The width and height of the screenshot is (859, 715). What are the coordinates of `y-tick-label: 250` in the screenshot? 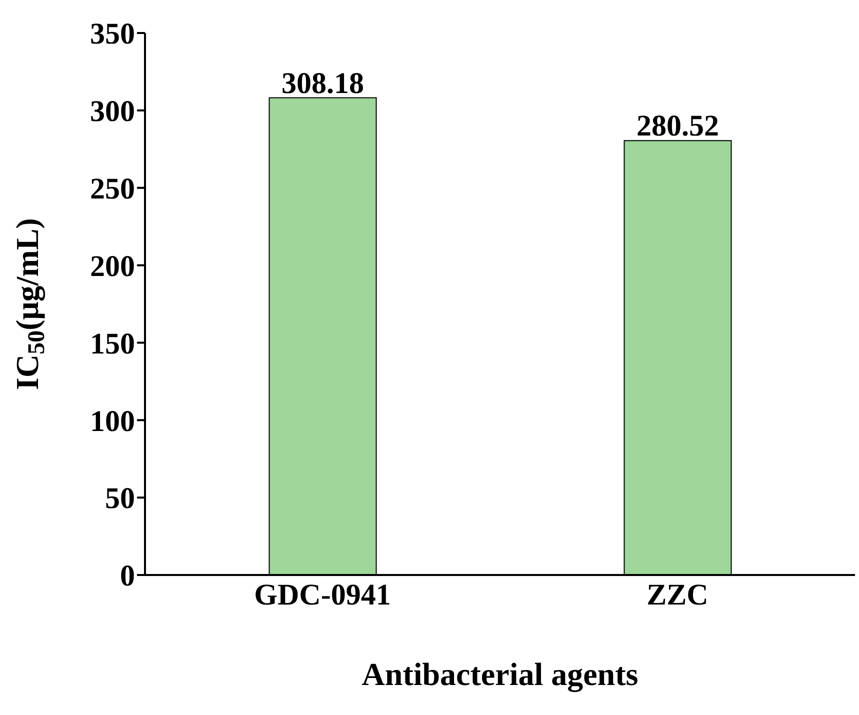 It's located at (112, 189).